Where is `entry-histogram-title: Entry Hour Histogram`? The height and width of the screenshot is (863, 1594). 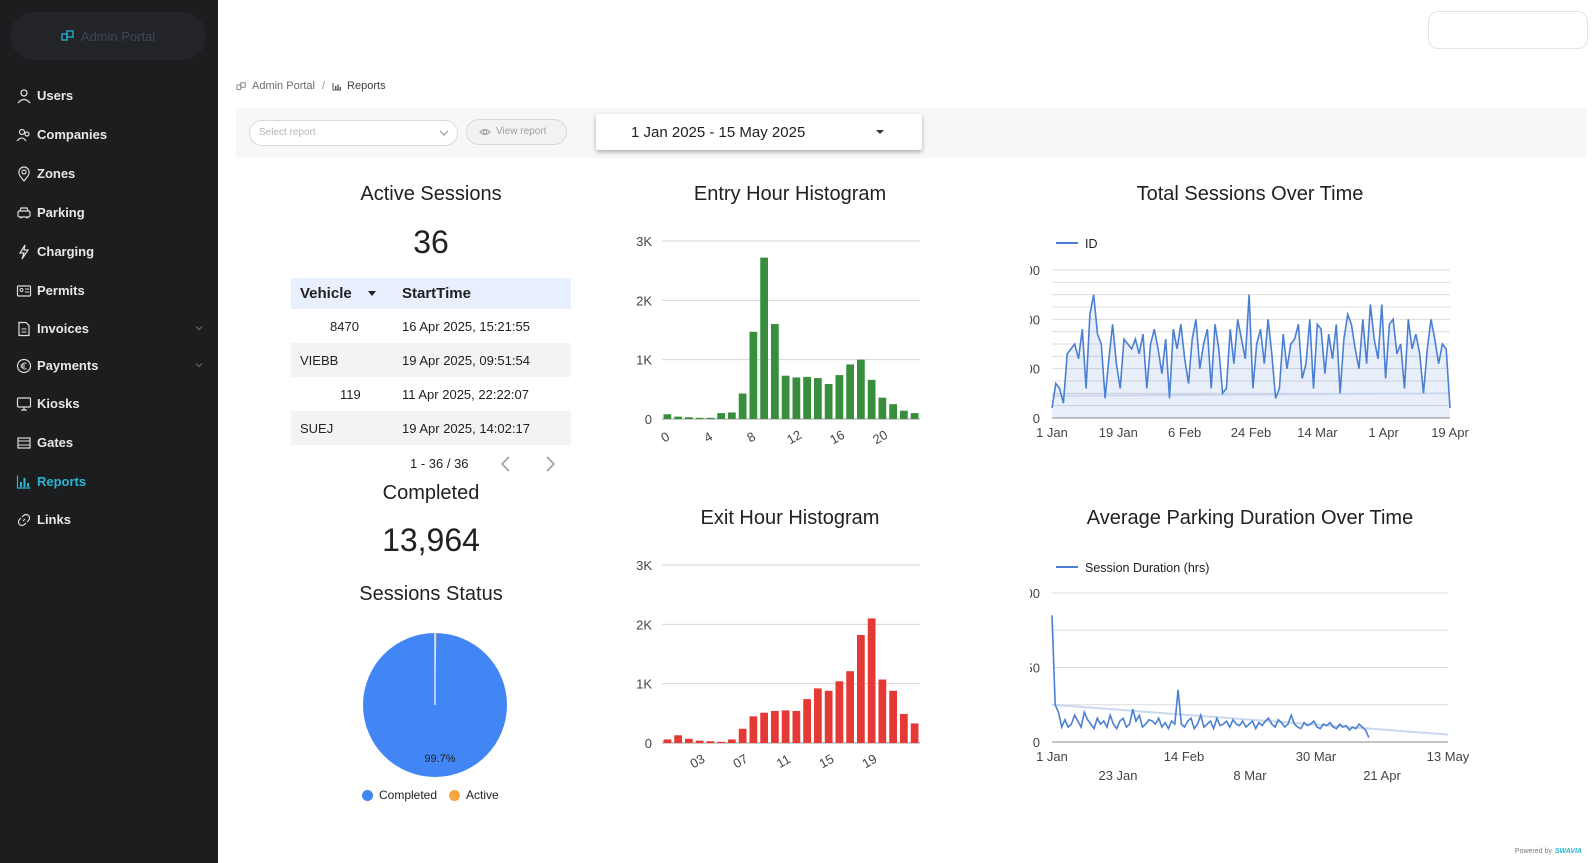
entry-histogram-title: Entry Hour Histogram is located at coordinates (790, 194).